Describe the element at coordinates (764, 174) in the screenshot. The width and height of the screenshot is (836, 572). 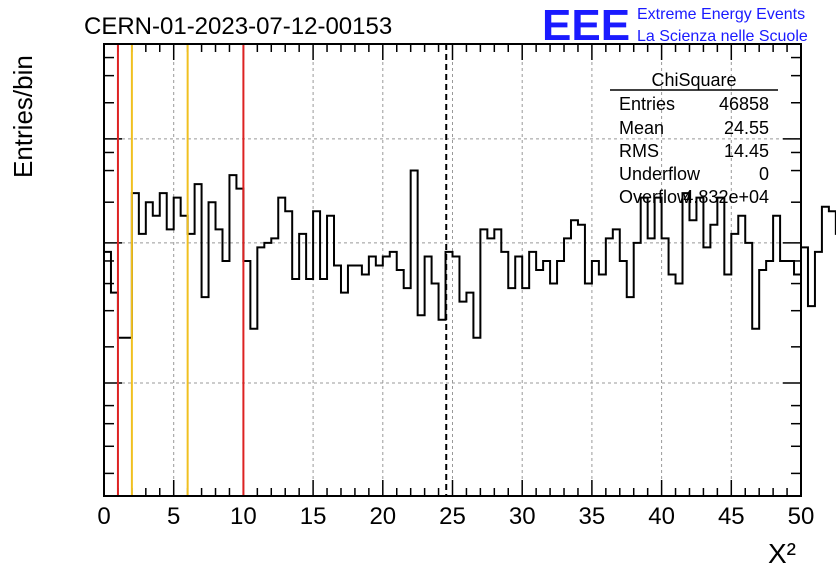
I see `stats-value-underflow: 0` at that location.